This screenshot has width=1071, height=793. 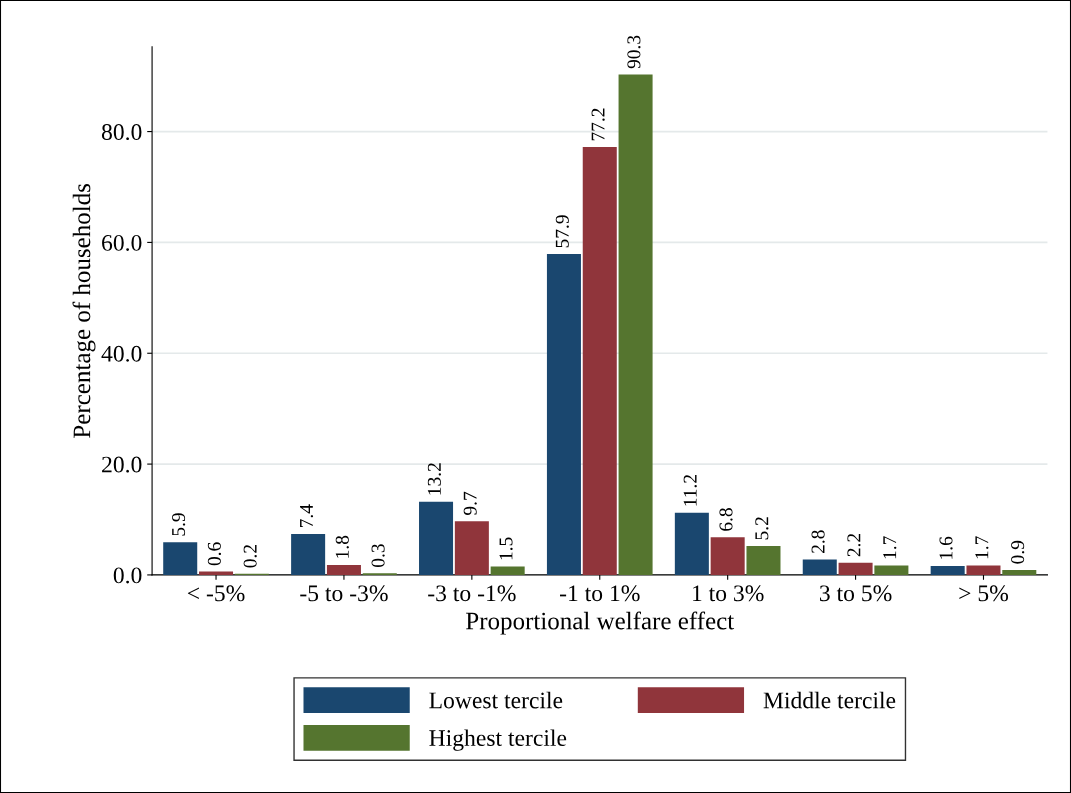 What do you see at coordinates (855, 593) in the screenshot?
I see `x-tick-label: 3 to 5%` at bounding box center [855, 593].